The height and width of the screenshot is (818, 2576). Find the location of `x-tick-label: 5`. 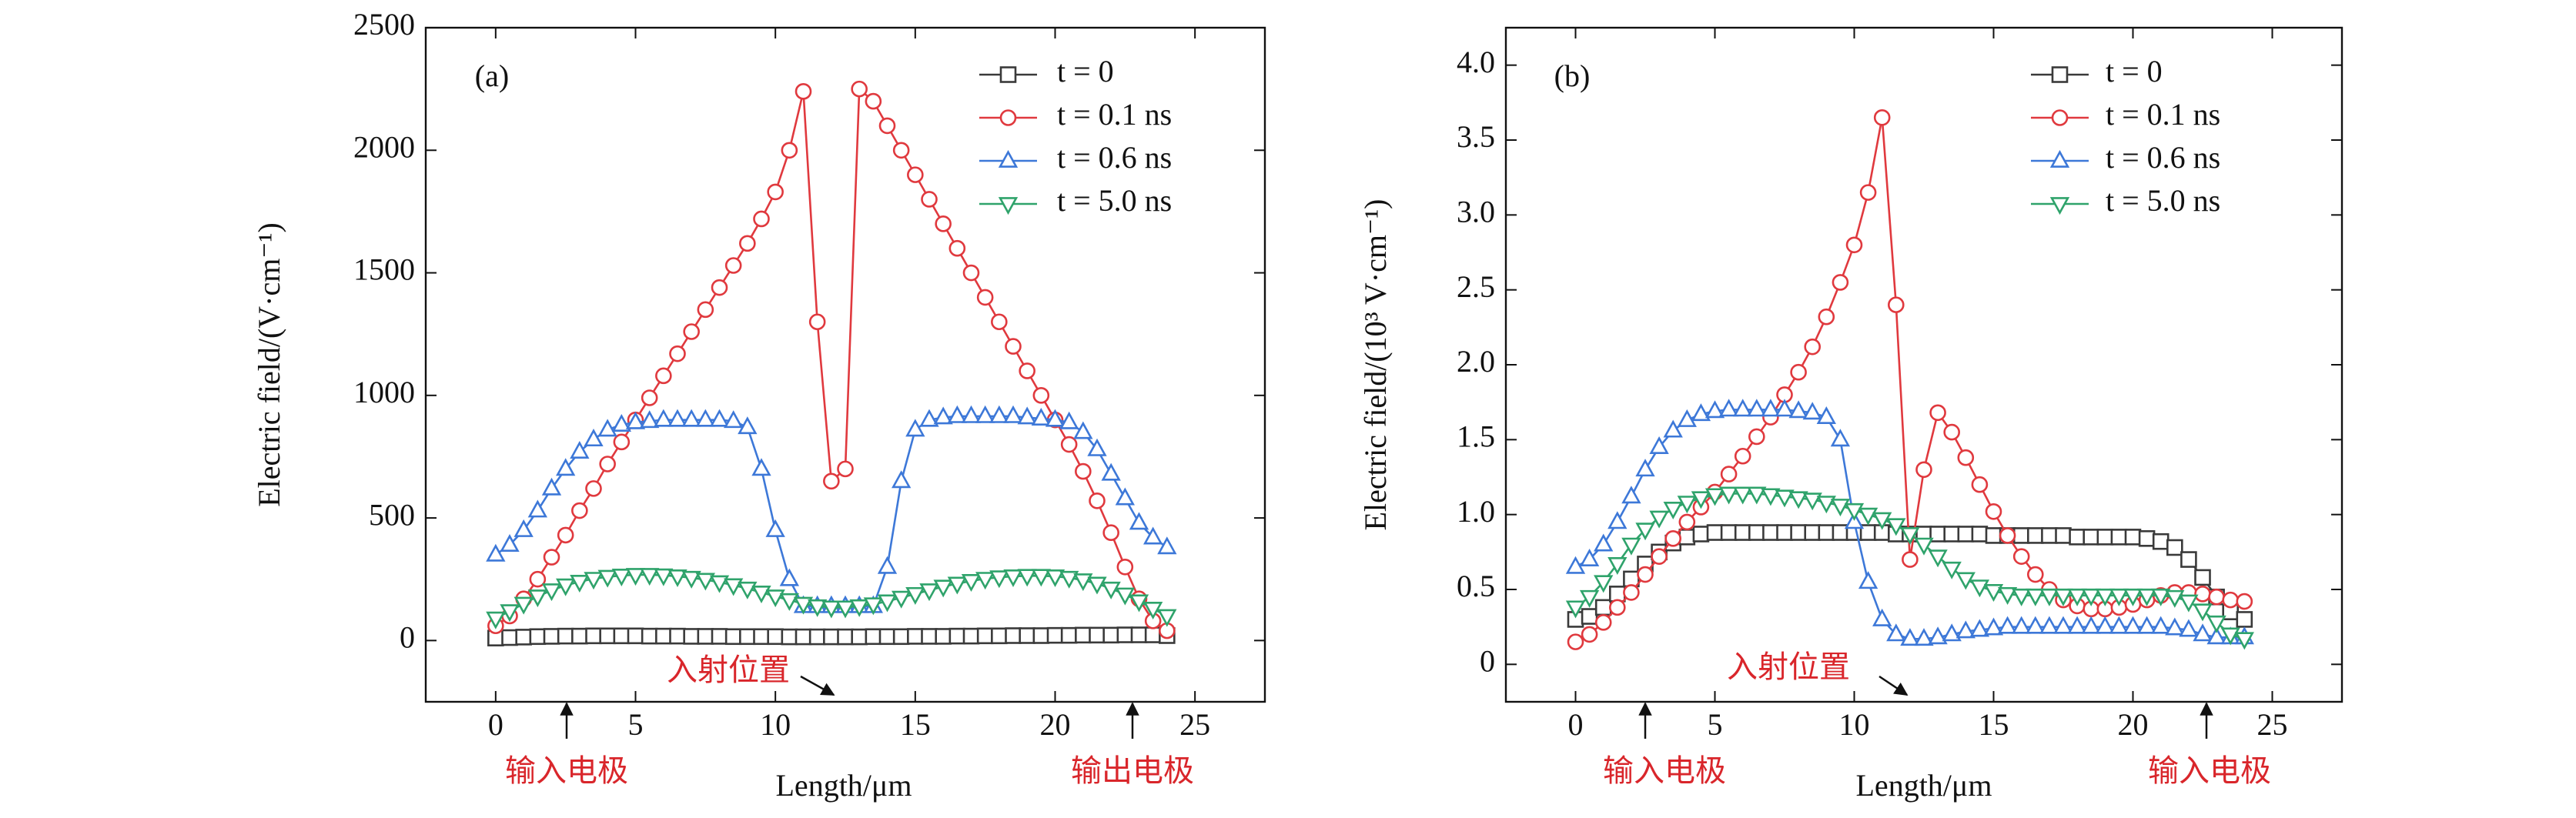

x-tick-label: 5 is located at coordinates (636, 724).